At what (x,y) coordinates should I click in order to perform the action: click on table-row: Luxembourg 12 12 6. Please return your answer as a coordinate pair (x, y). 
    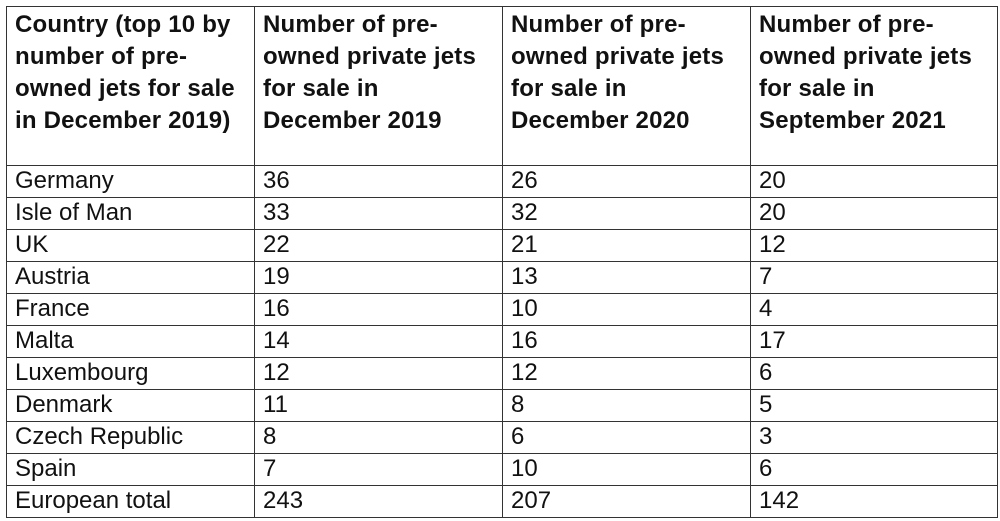
    Looking at the image, I should click on (502, 373).